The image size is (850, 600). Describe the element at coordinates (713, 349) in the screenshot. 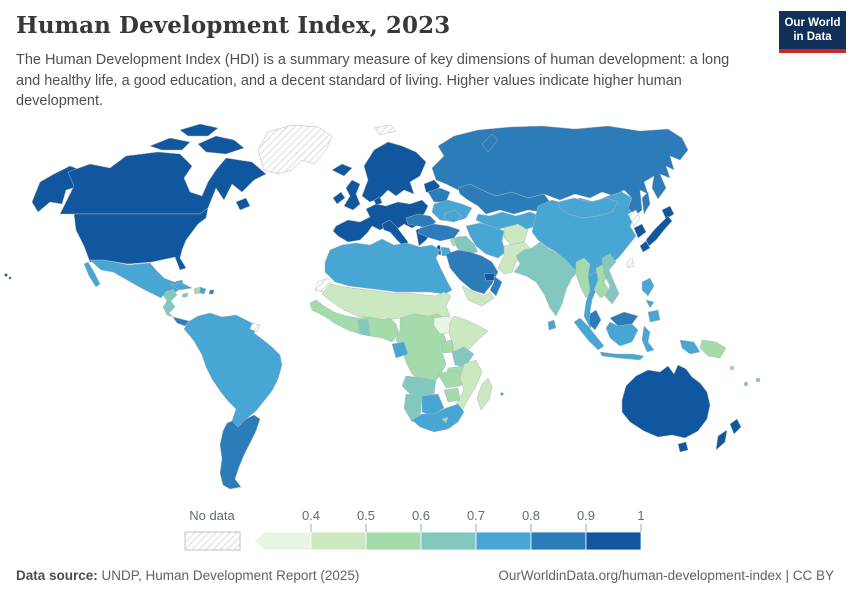

I see `country-papua-new-guinea` at that location.